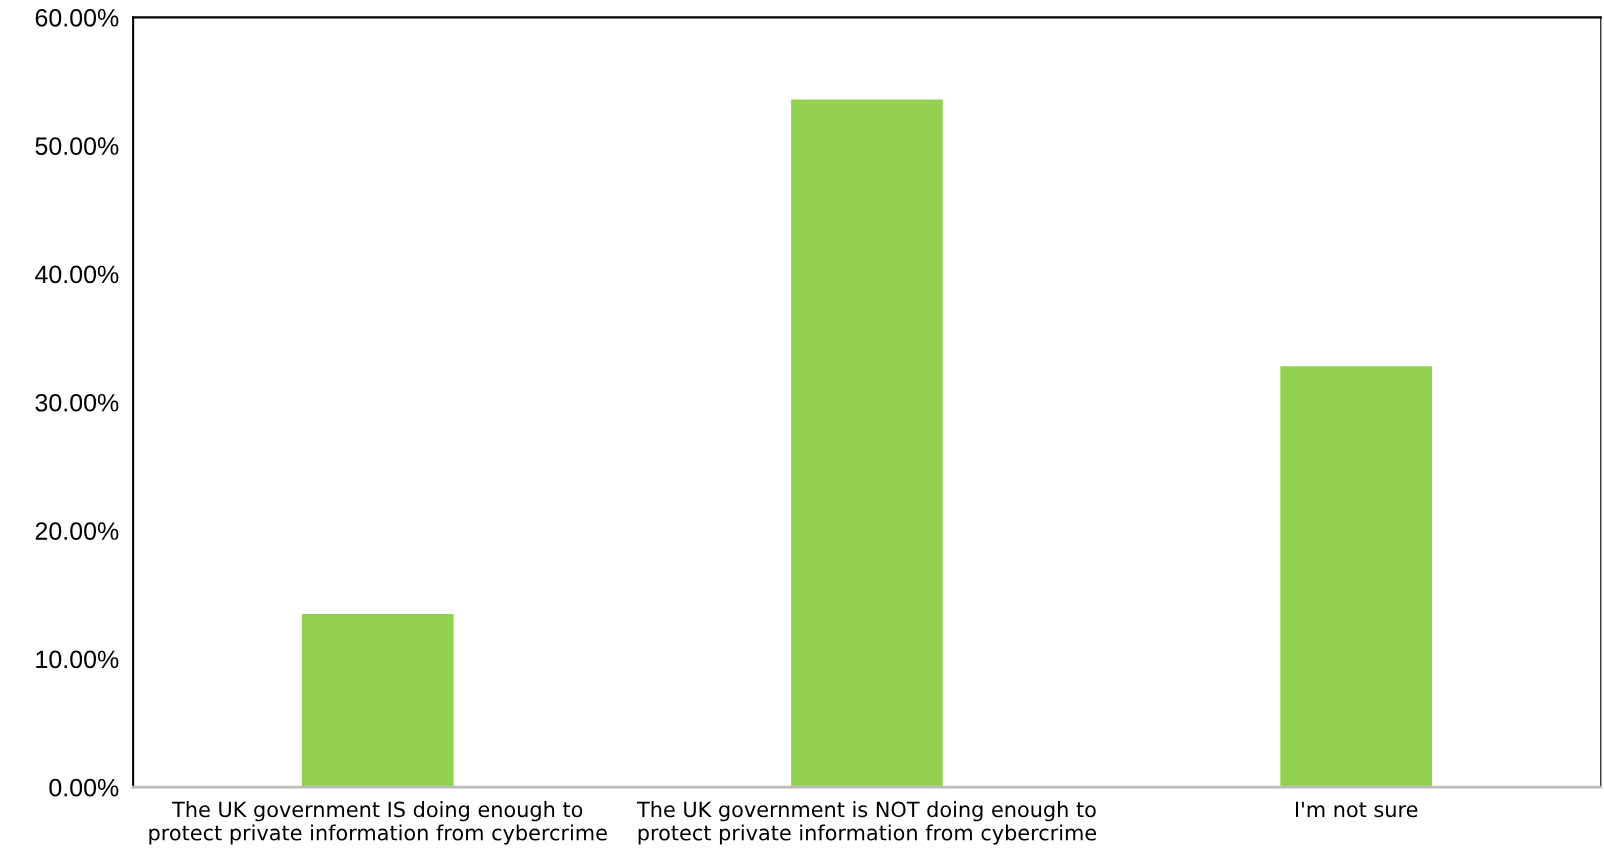 This screenshot has height=867, width=1604. What do you see at coordinates (1356, 809) in the screenshot?
I see `x-tick-label: I'm not sure` at bounding box center [1356, 809].